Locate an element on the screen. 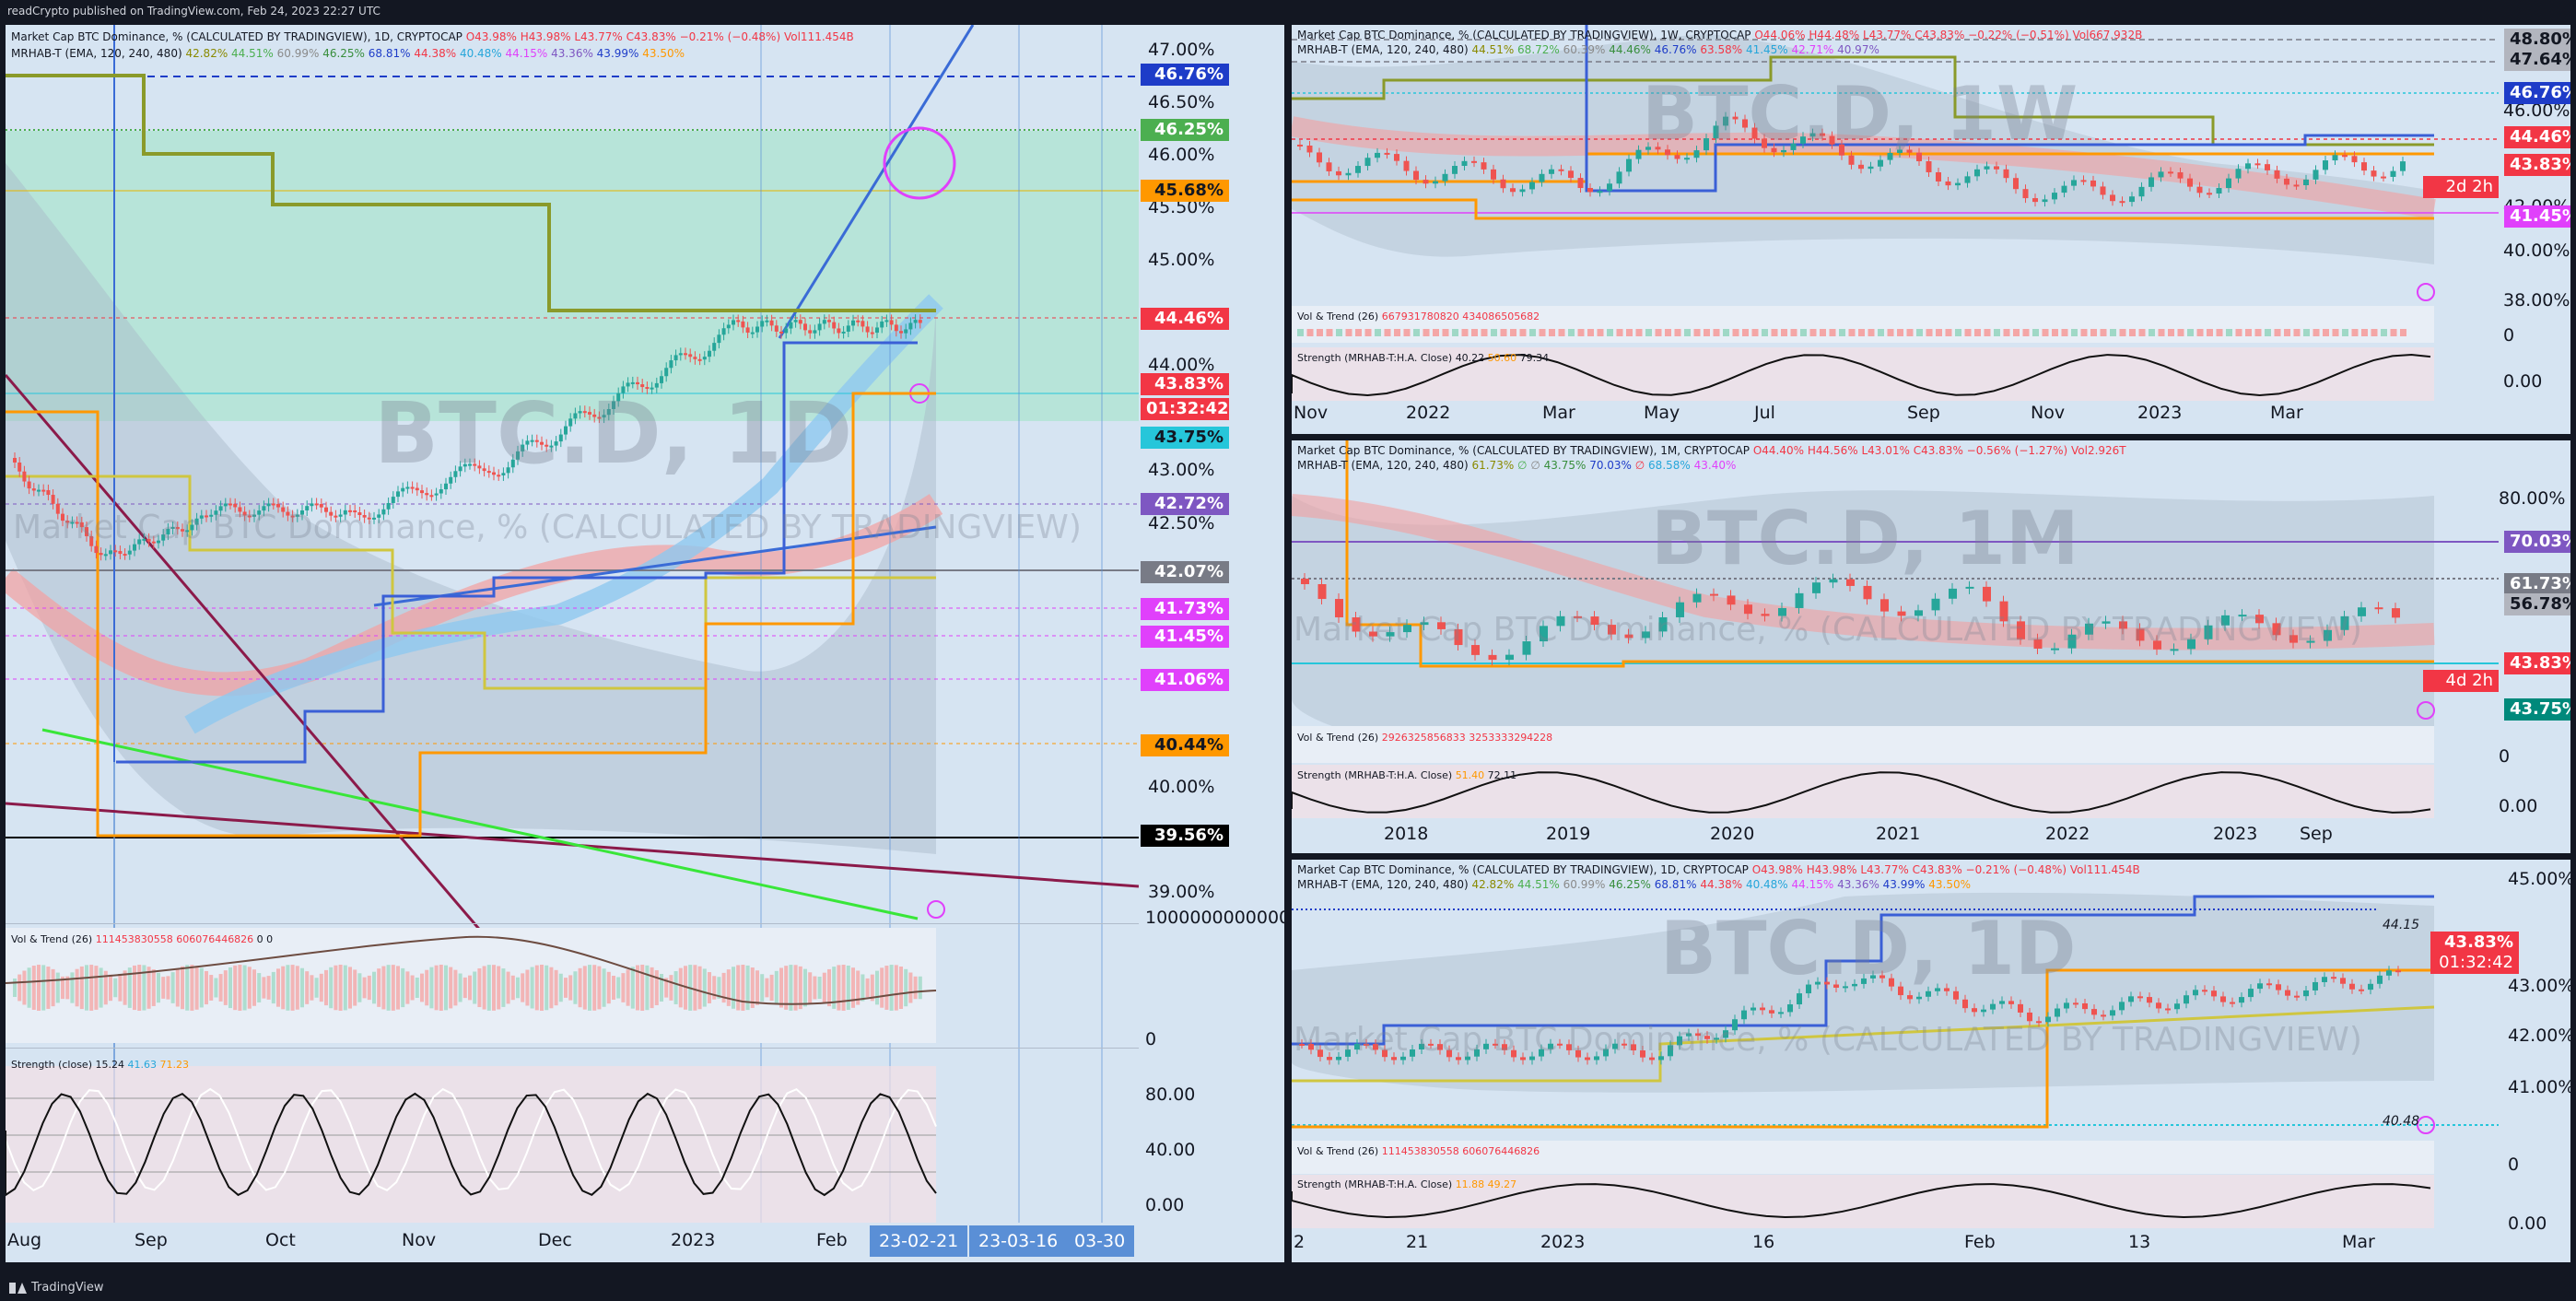 This screenshot has height=1301, width=2576. step-blue is located at coordinates (1863, 971).